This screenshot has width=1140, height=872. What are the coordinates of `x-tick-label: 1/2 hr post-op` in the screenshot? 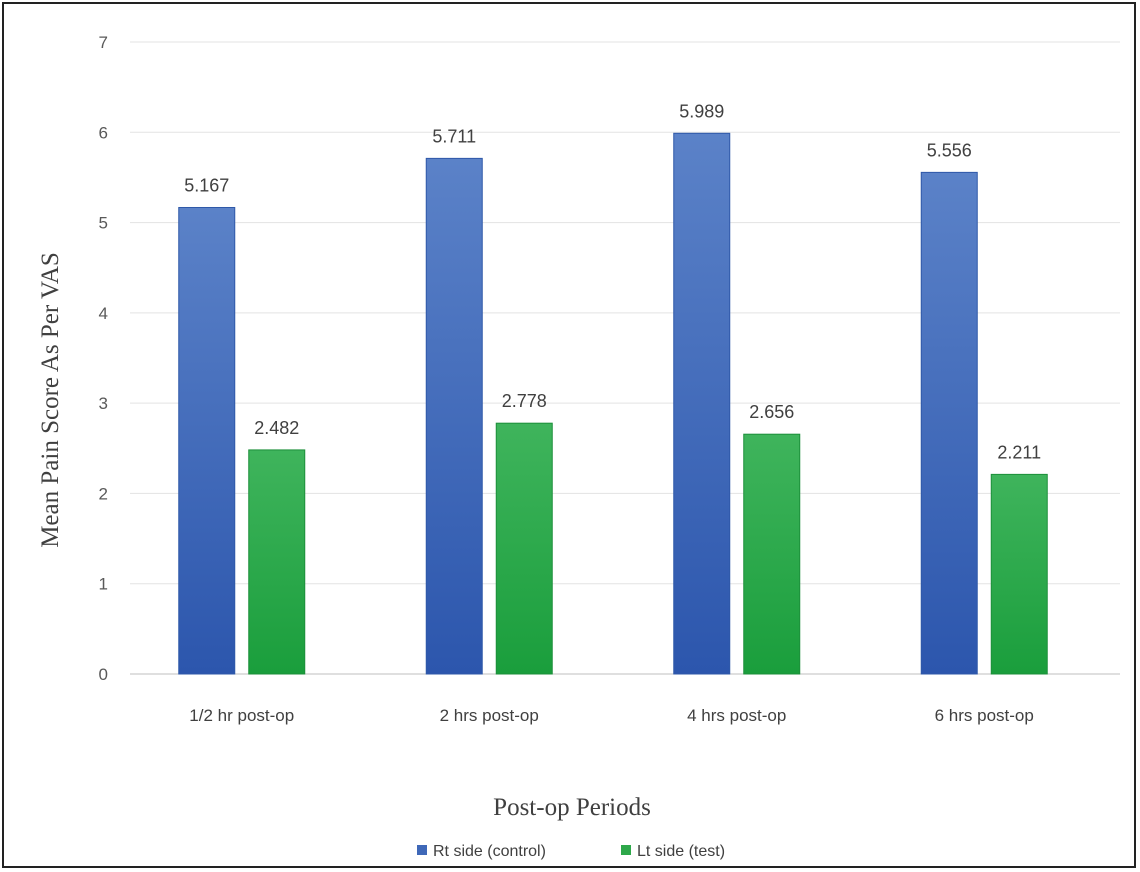 It's located at (241, 715).